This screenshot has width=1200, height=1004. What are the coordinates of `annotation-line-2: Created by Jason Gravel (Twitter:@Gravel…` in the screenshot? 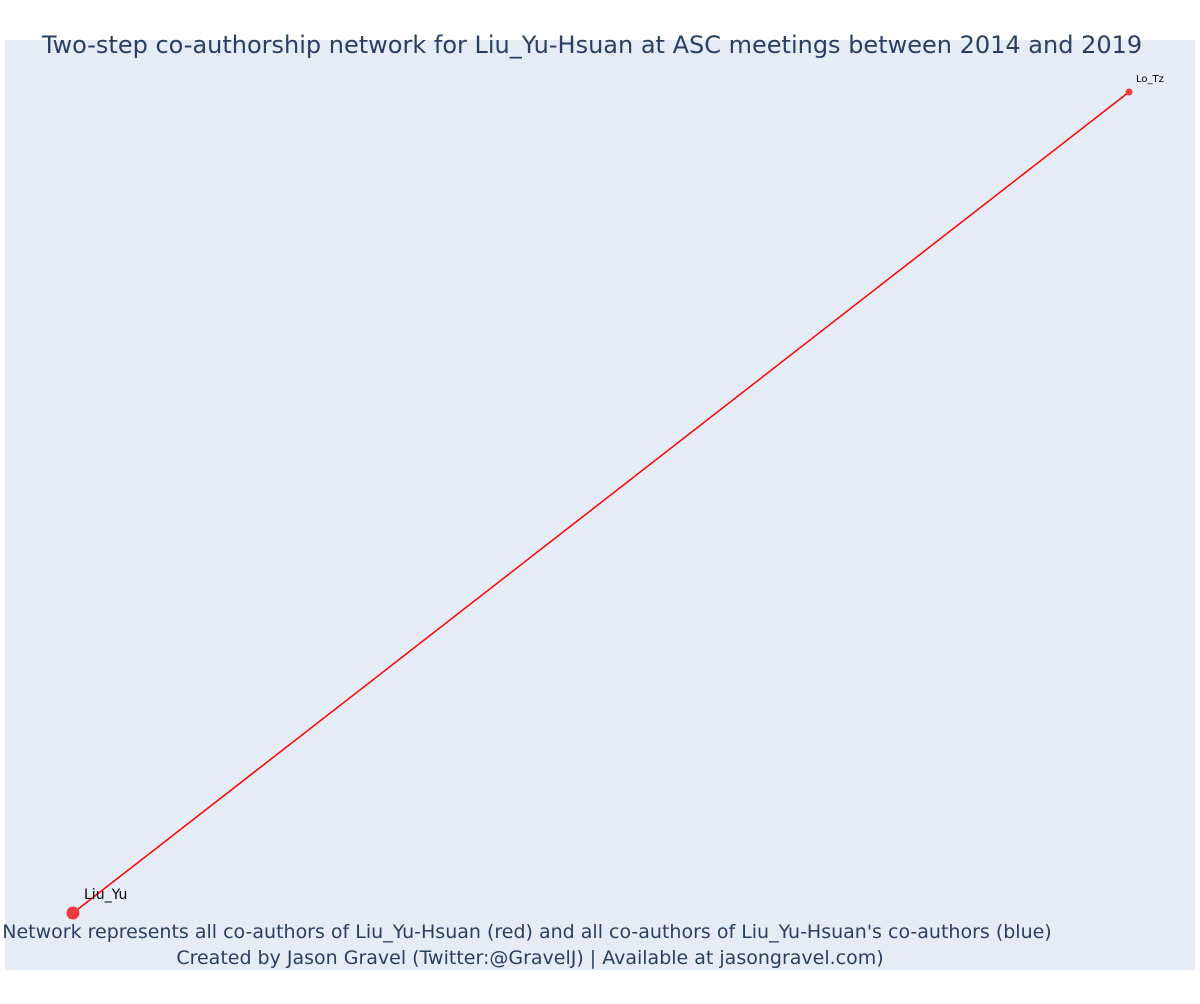 It's located at (529, 958).